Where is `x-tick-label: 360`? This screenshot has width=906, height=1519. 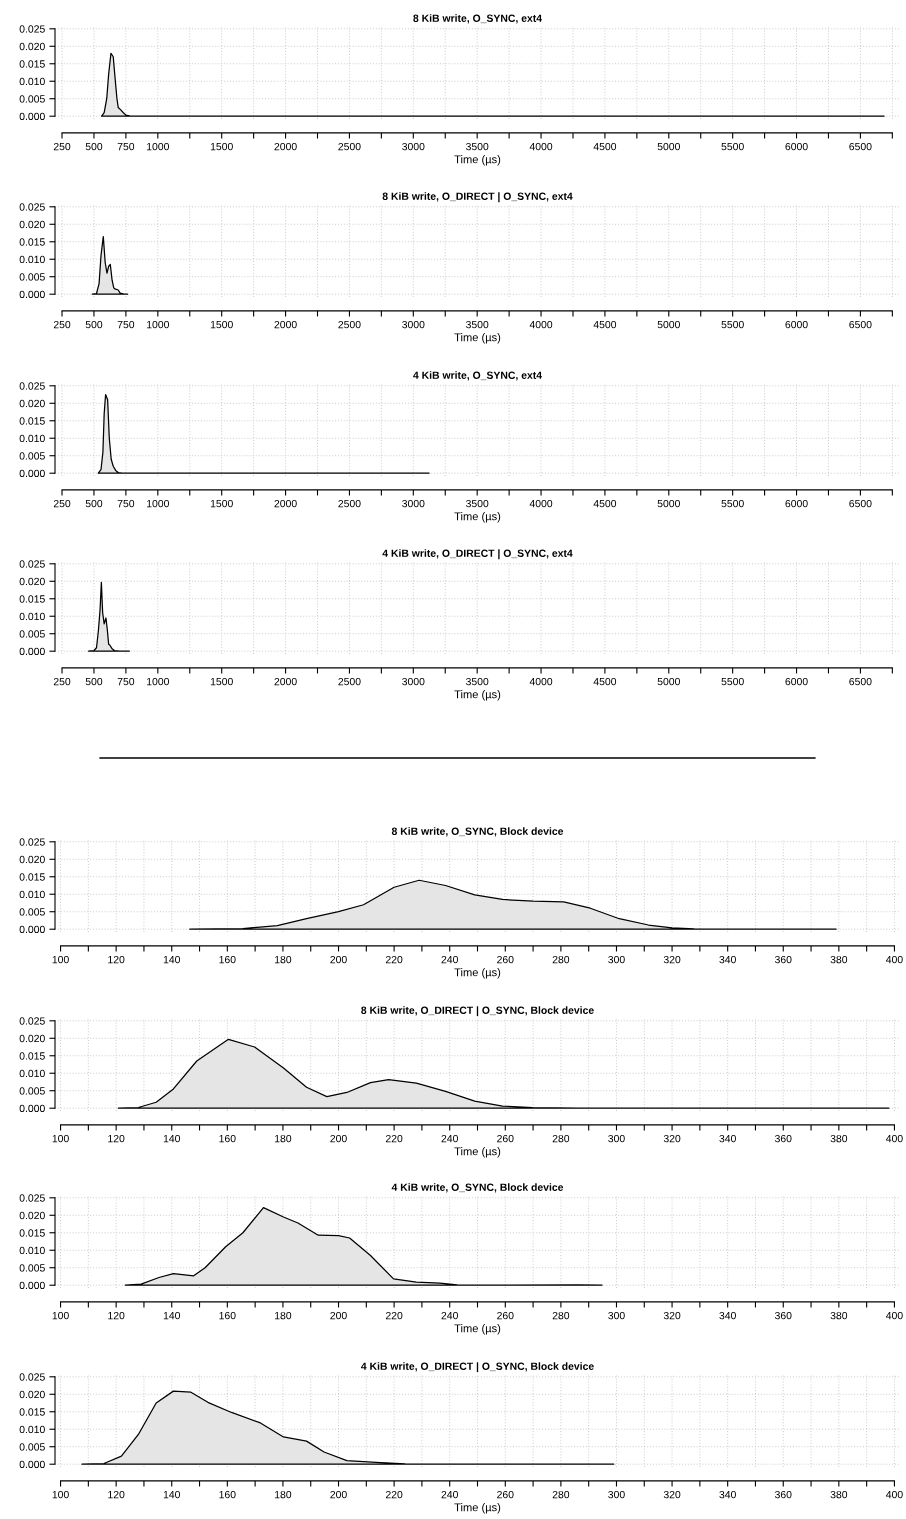
x-tick-label: 360 is located at coordinates (783, 959).